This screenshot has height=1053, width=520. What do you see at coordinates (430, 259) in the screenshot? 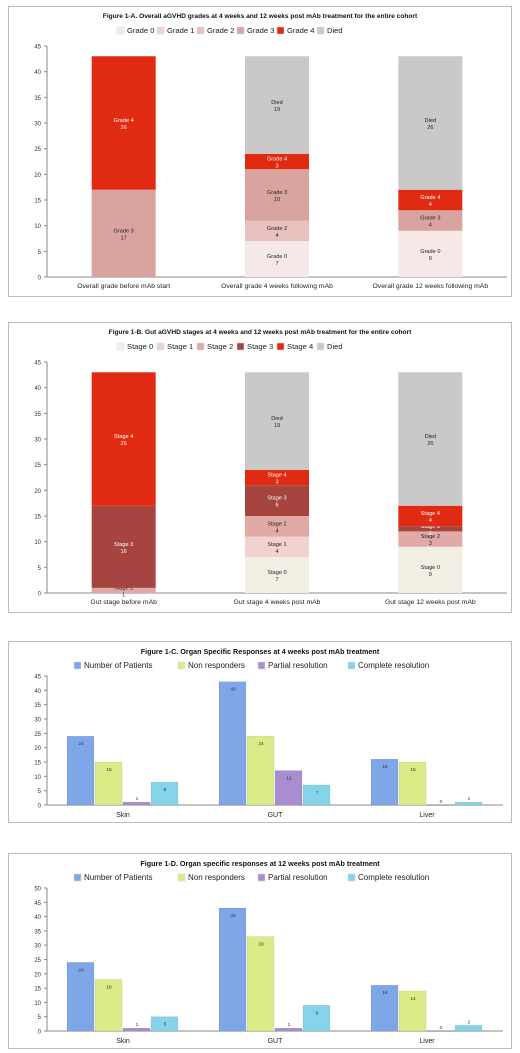
I see `fig1a-segment-value-label: 9` at bounding box center [430, 259].